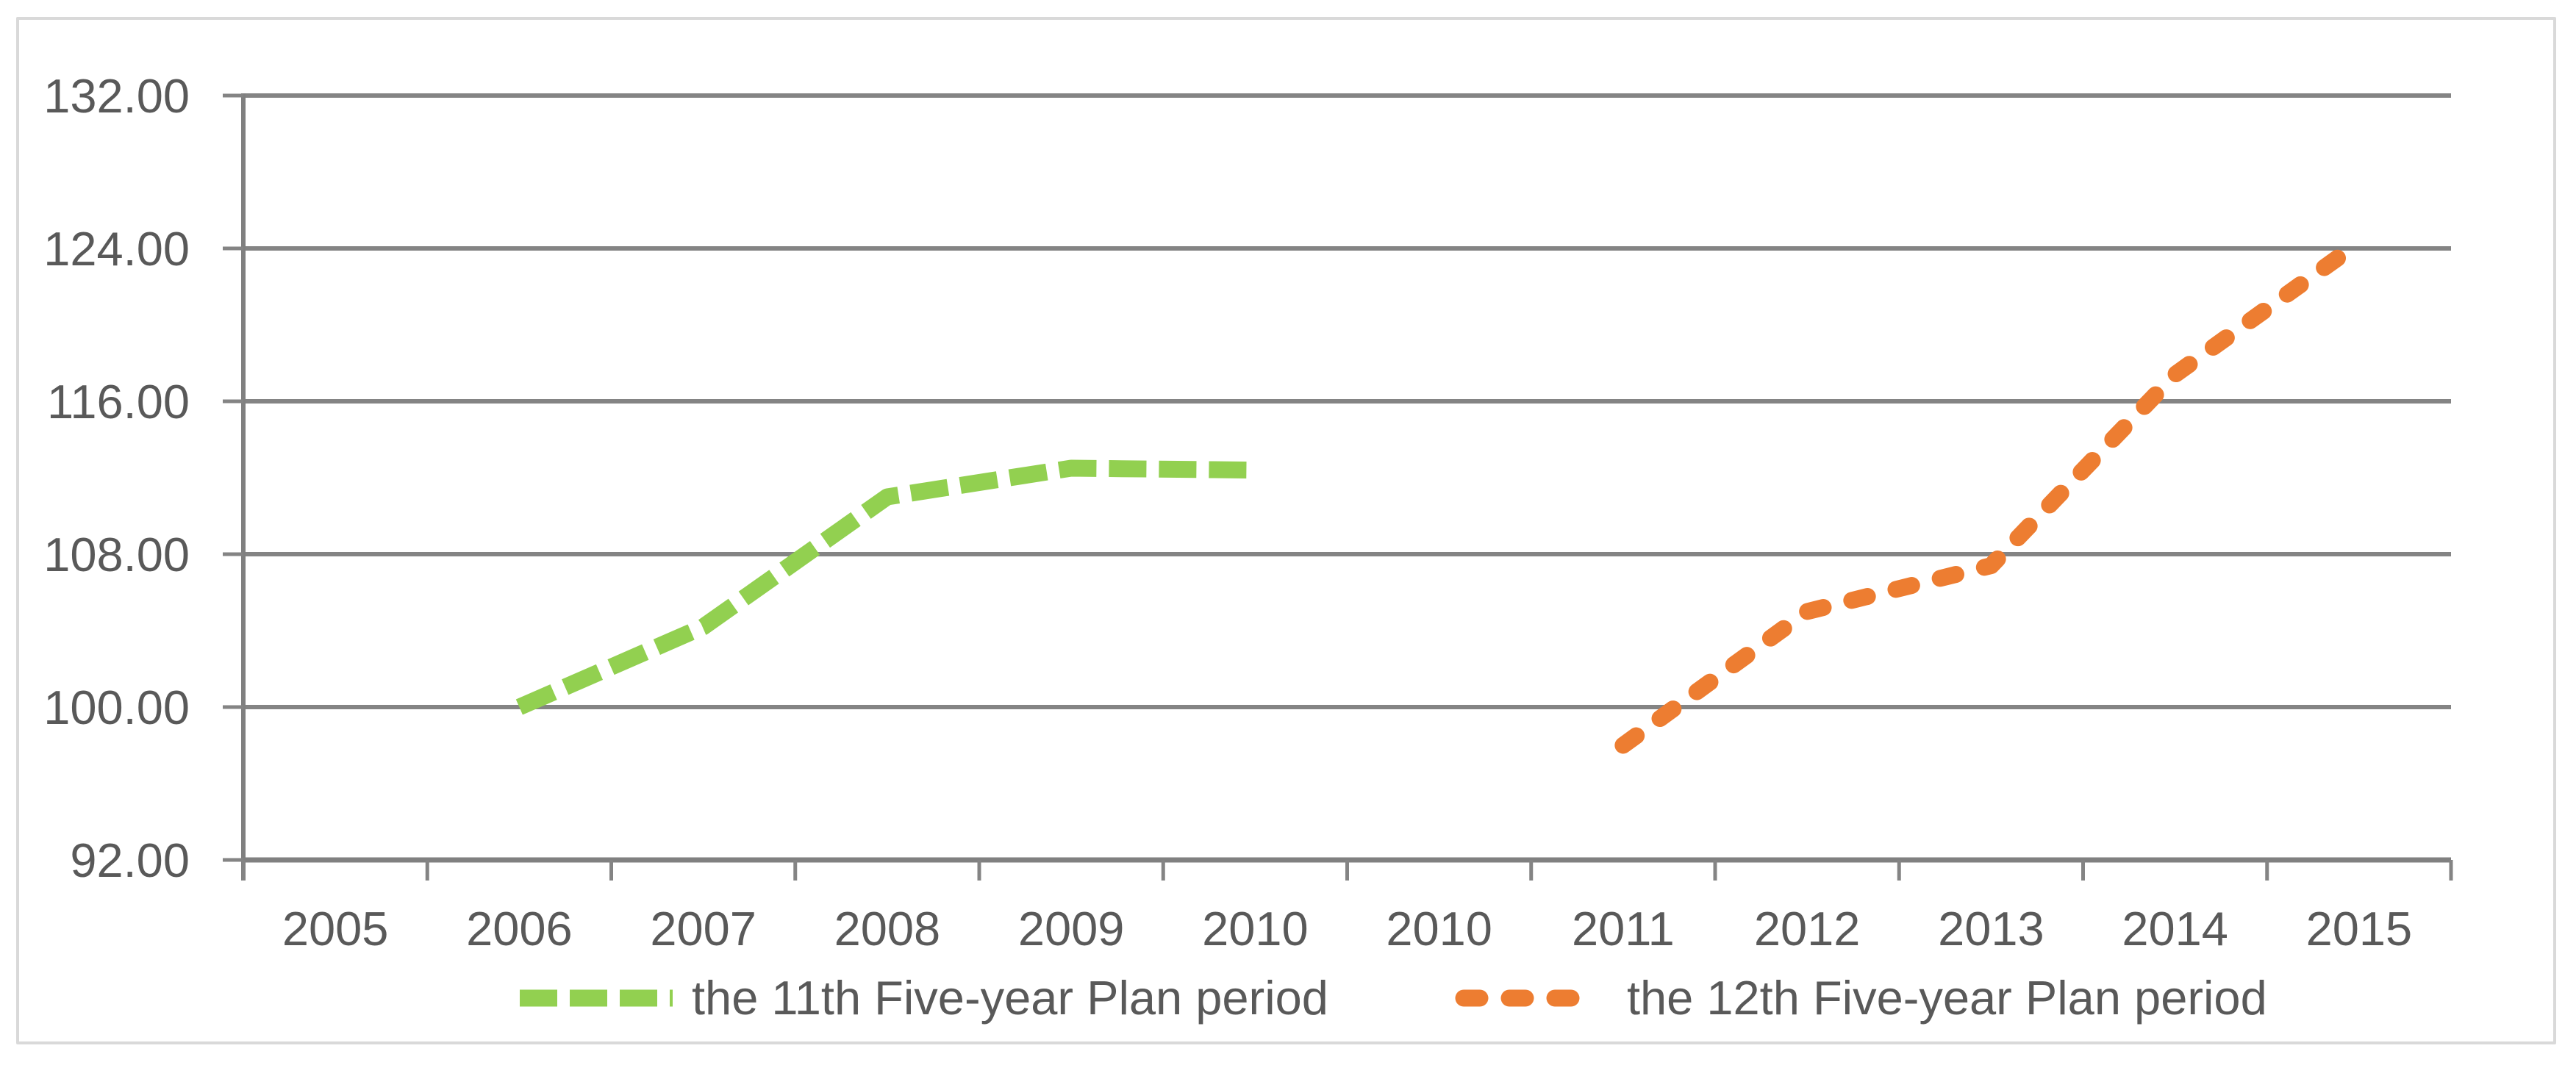 The width and height of the screenshot is (2576, 1065). What do you see at coordinates (1991, 928) in the screenshot?
I see `x-axis-tick-label: 2013` at bounding box center [1991, 928].